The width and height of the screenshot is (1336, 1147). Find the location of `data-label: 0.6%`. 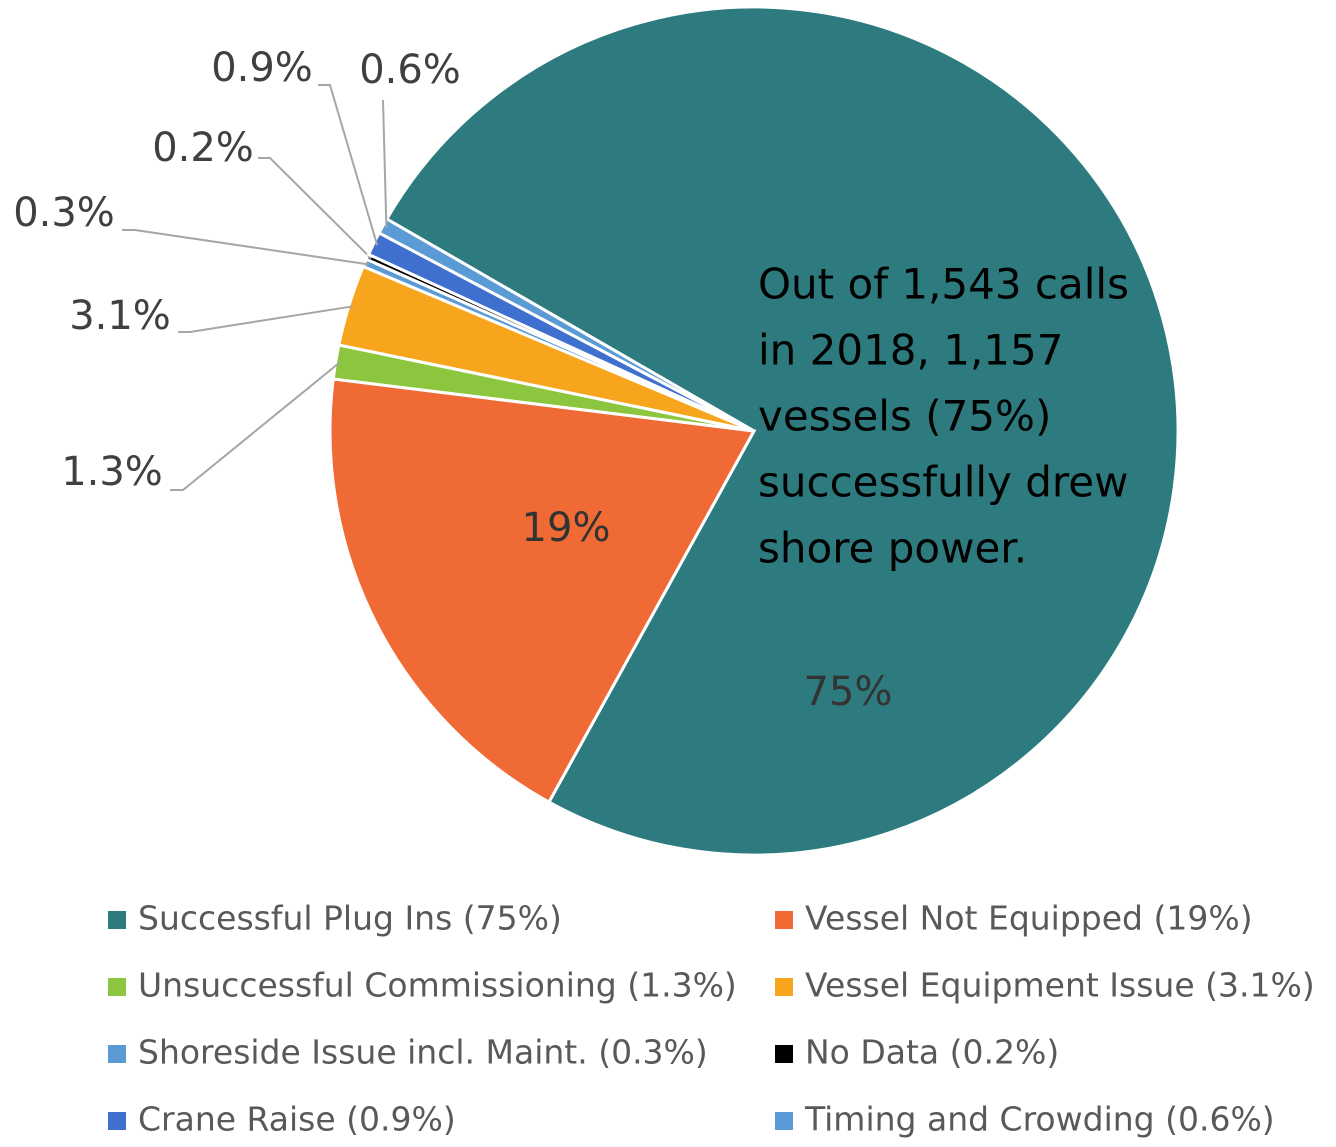

data-label: 0.6% is located at coordinates (410, 70).